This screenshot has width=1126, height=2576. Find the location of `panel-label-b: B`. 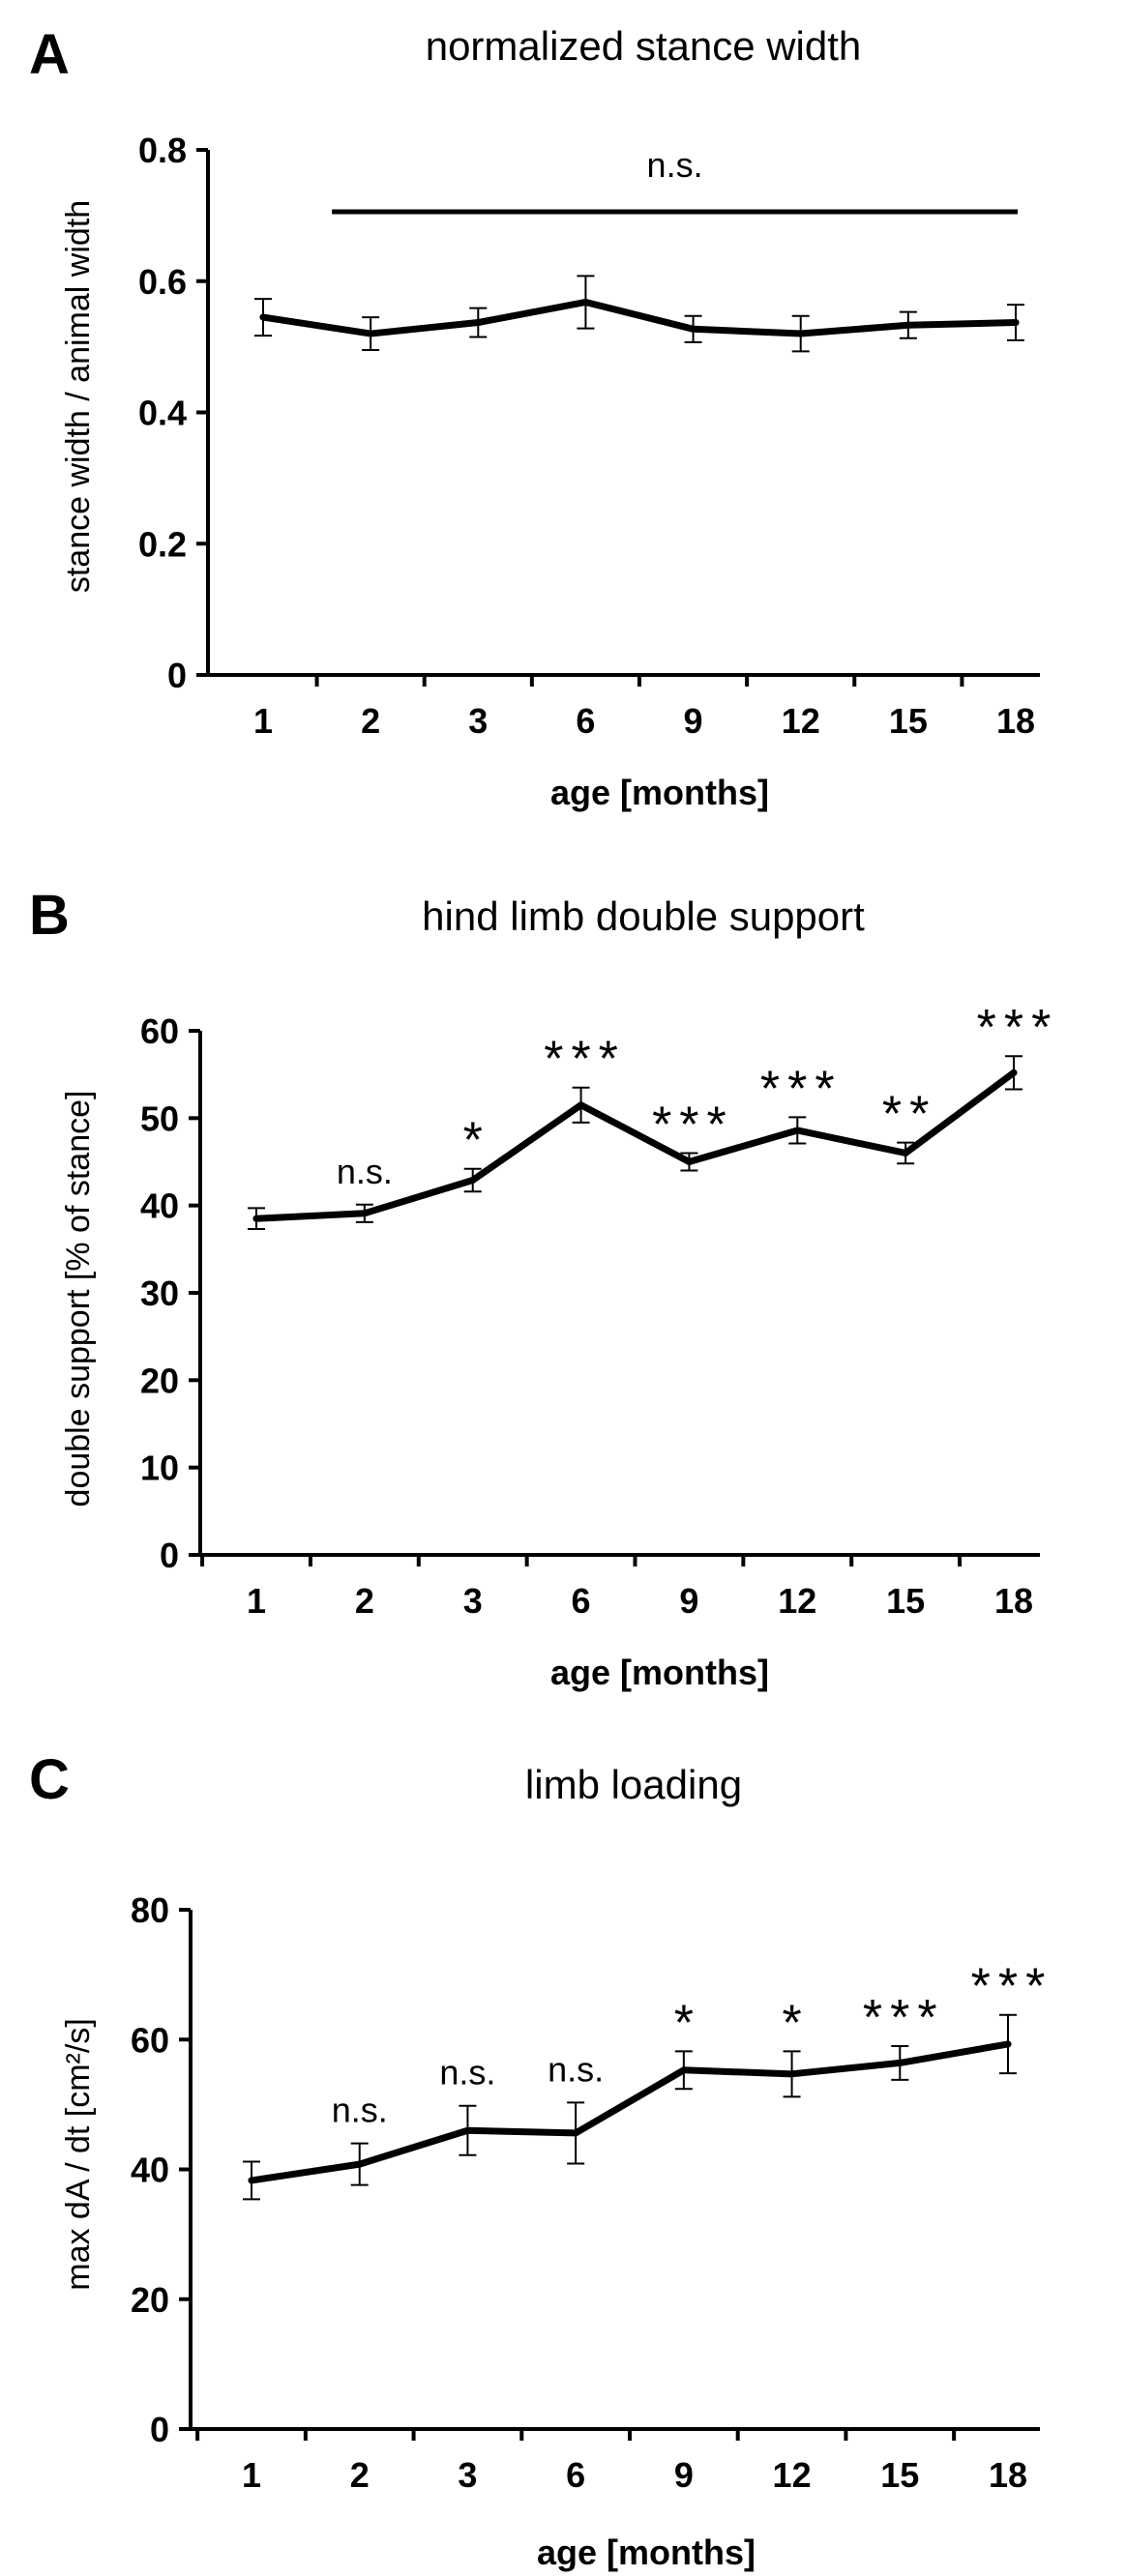

panel-label-b: B is located at coordinates (49, 915).